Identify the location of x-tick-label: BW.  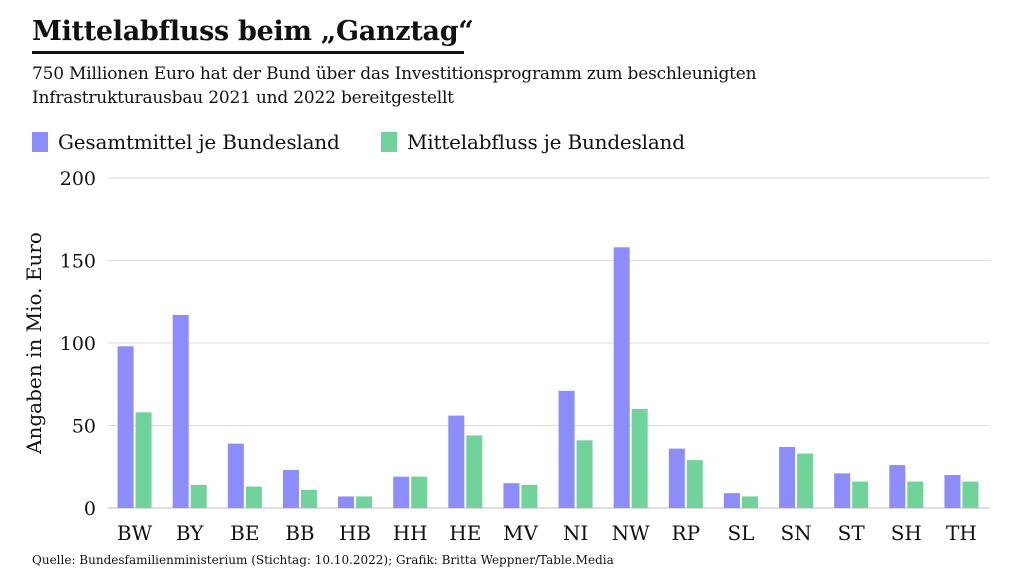
(135, 533).